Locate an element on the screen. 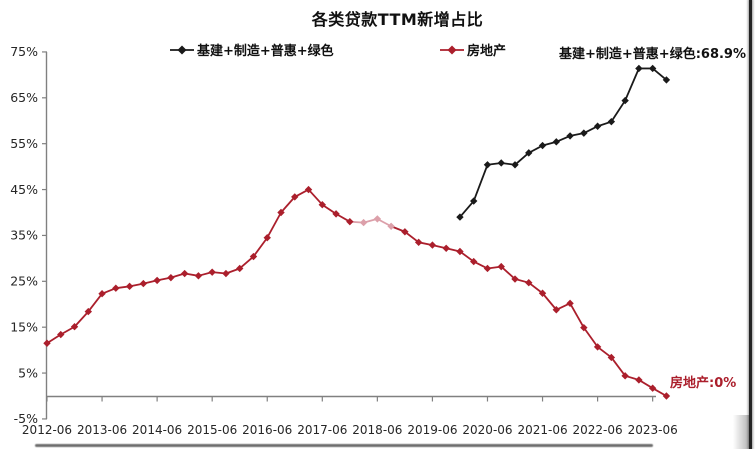  legend-marker-property-icon is located at coordinates (452, 49).